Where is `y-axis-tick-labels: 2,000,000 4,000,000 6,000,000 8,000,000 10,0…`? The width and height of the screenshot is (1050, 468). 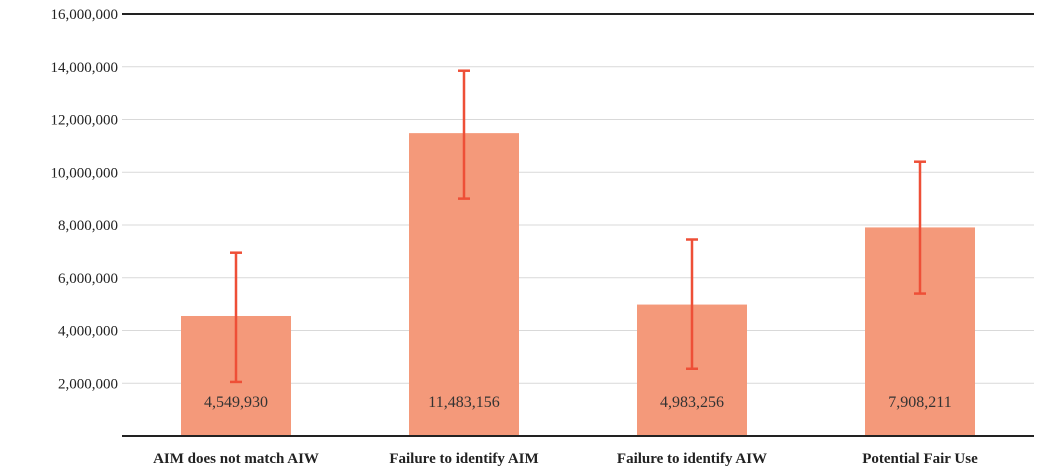
y-axis-tick-labels: 2,000,000 4,000,000 6,000,000 8,000,000 10,0… is located at coordinates (85, 199).